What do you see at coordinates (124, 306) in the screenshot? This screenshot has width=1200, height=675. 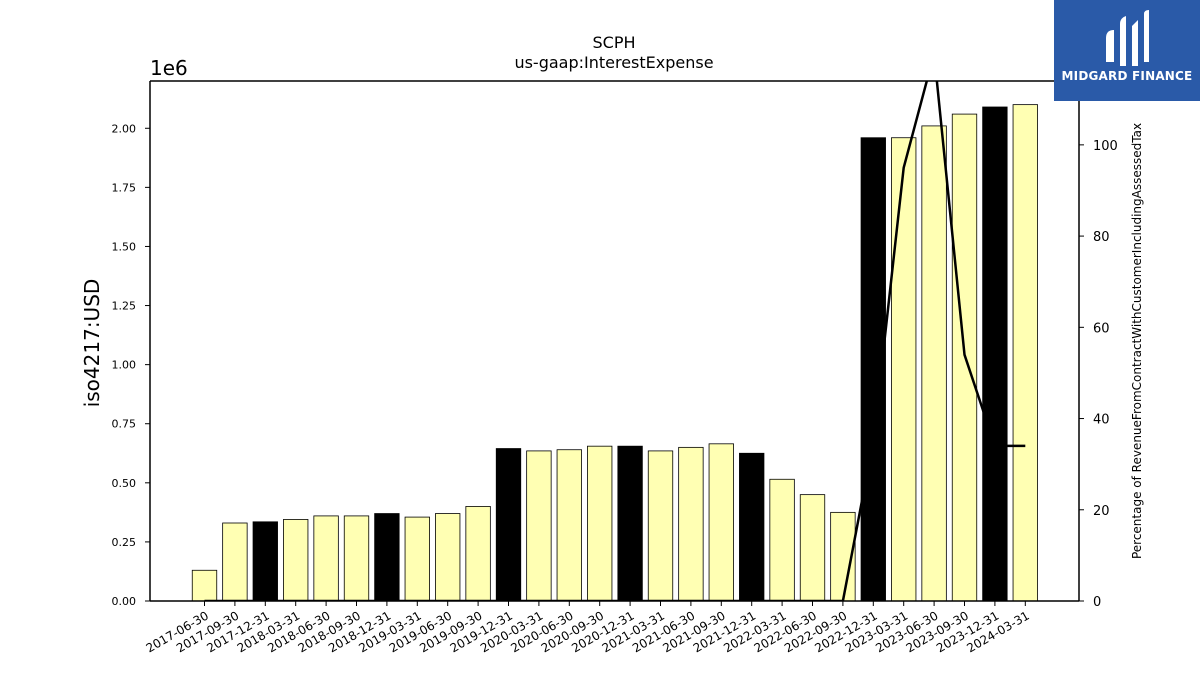 I see `y-tick-label: 1.25` at bounding box center [124, 306].